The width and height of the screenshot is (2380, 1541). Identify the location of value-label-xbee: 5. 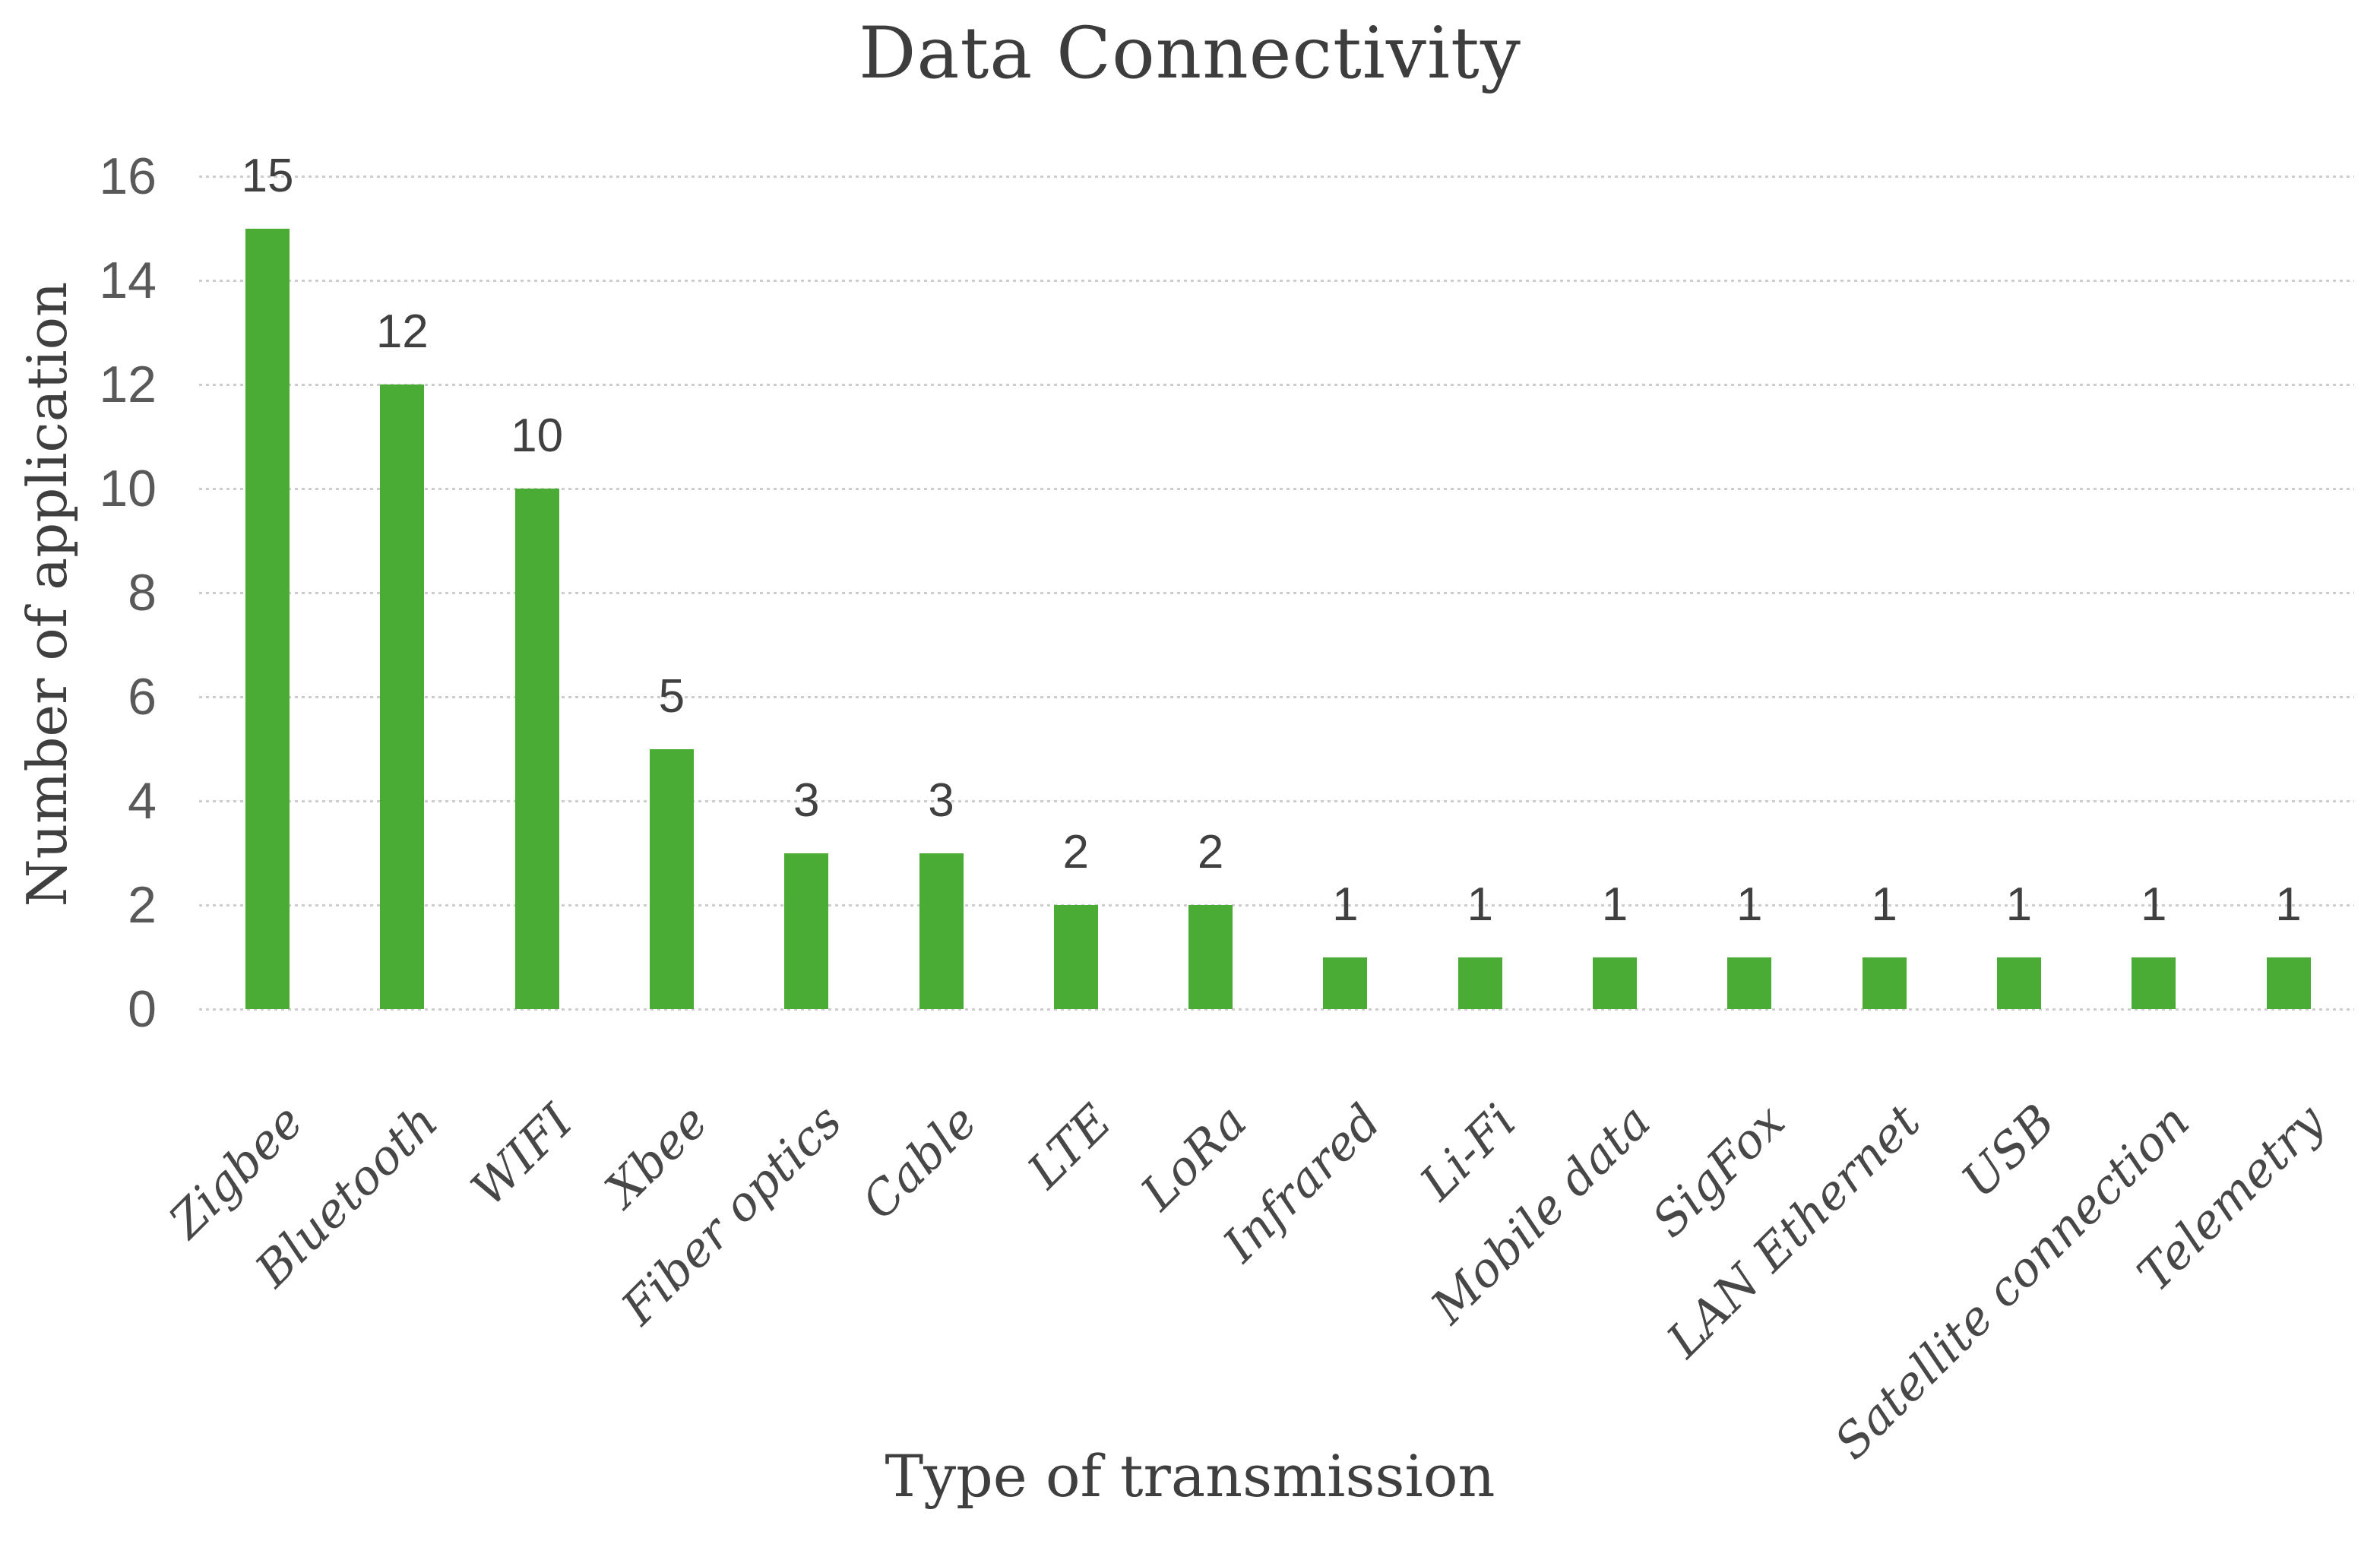
(671, 696).